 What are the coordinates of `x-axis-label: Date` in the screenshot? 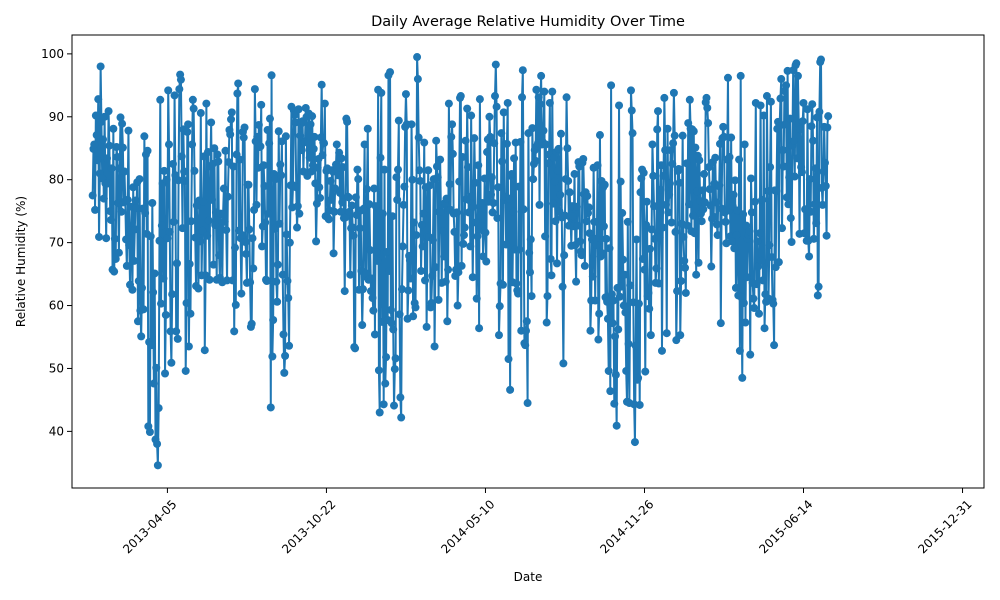 It's located at (528, 577).